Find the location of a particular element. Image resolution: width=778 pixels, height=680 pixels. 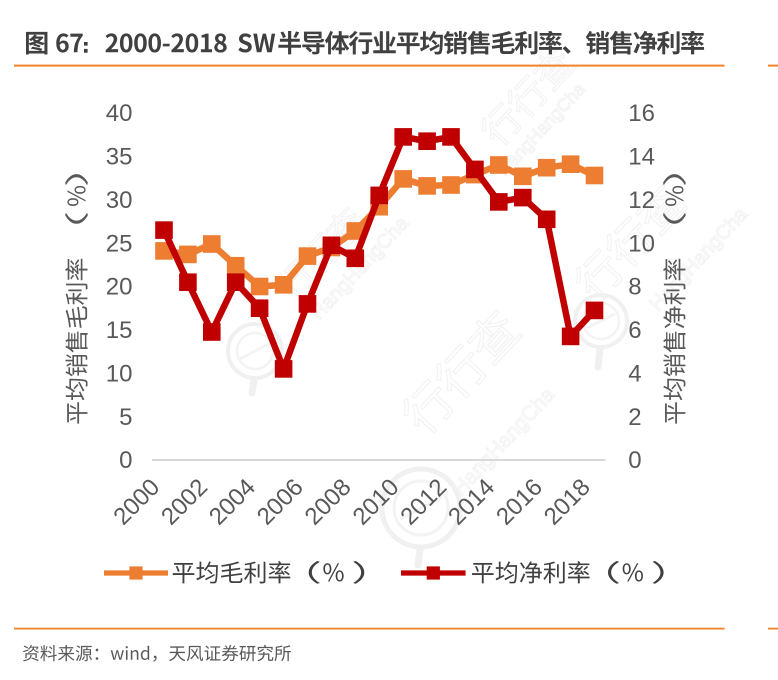

svg-text: 12 is located at coordinates (641, 200).